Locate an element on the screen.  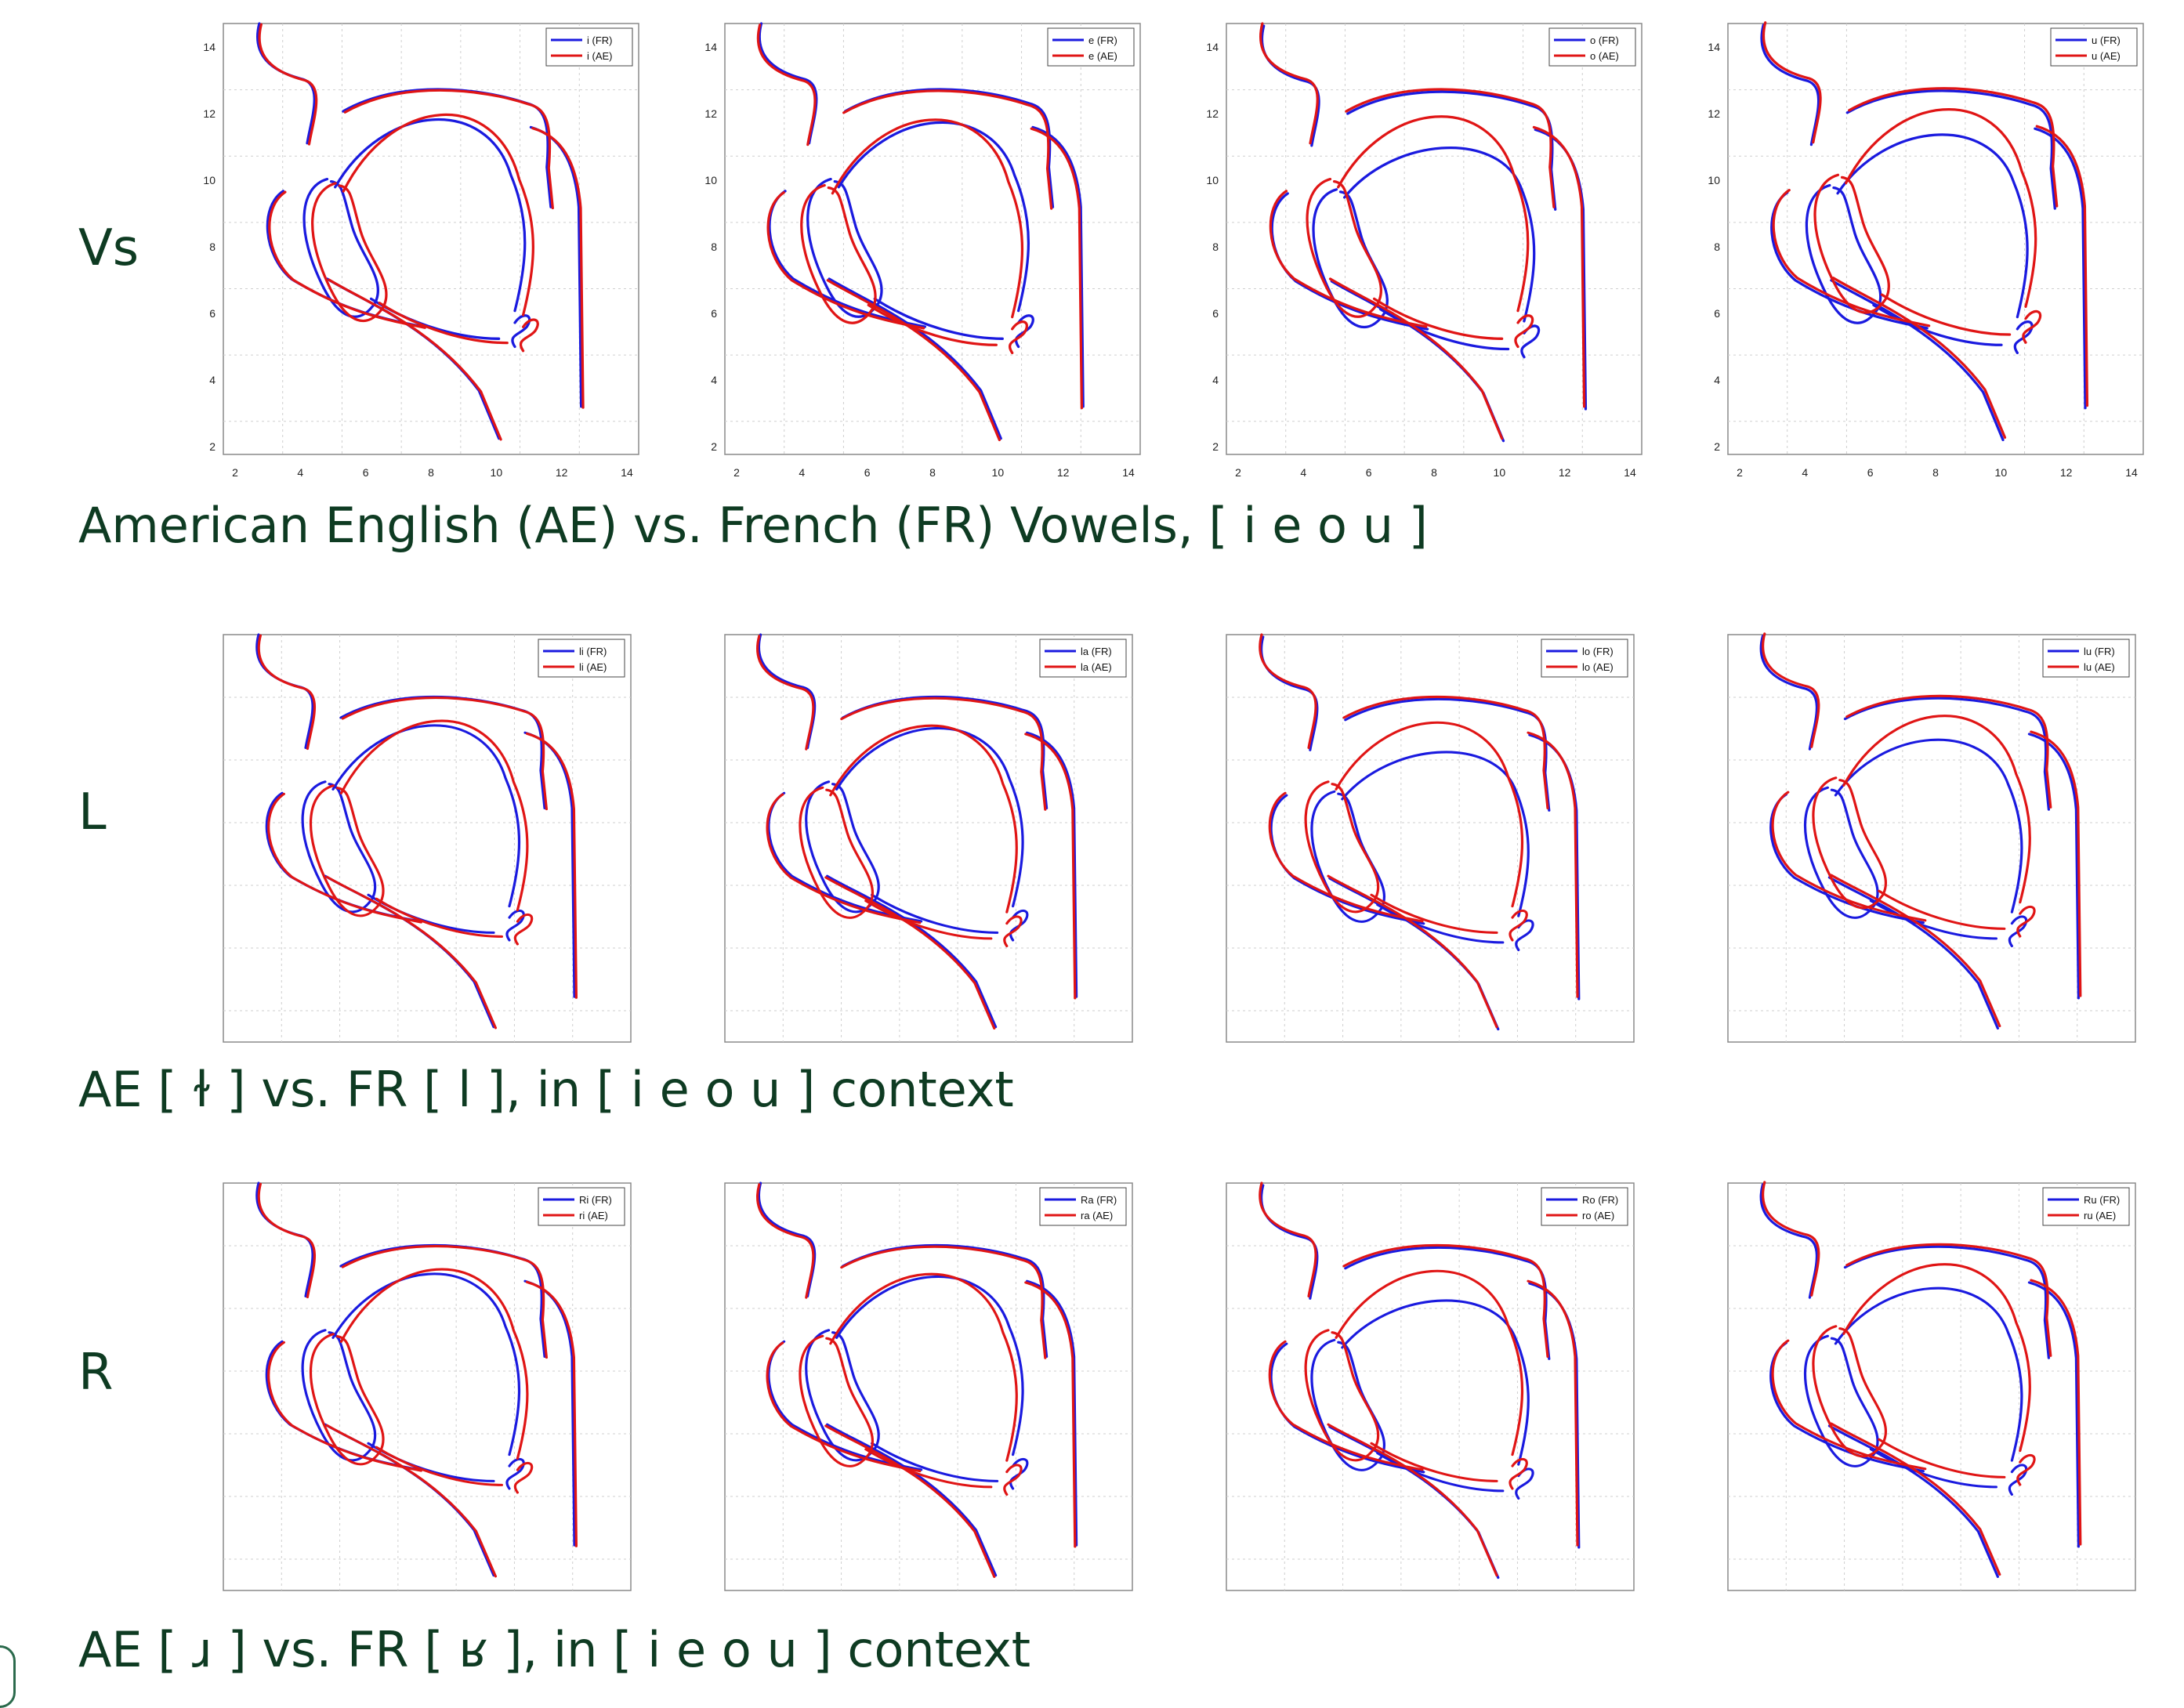
legend-fr-label: lu (FR) is located at coordinates (2099, 651).